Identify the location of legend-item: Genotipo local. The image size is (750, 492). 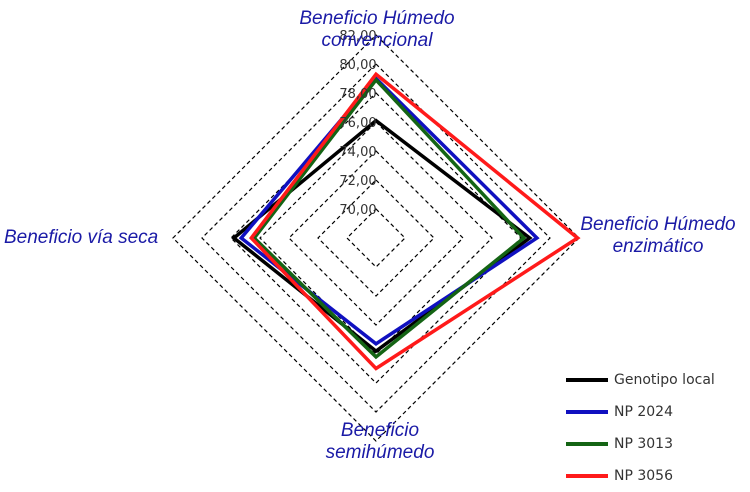
(640, 380).